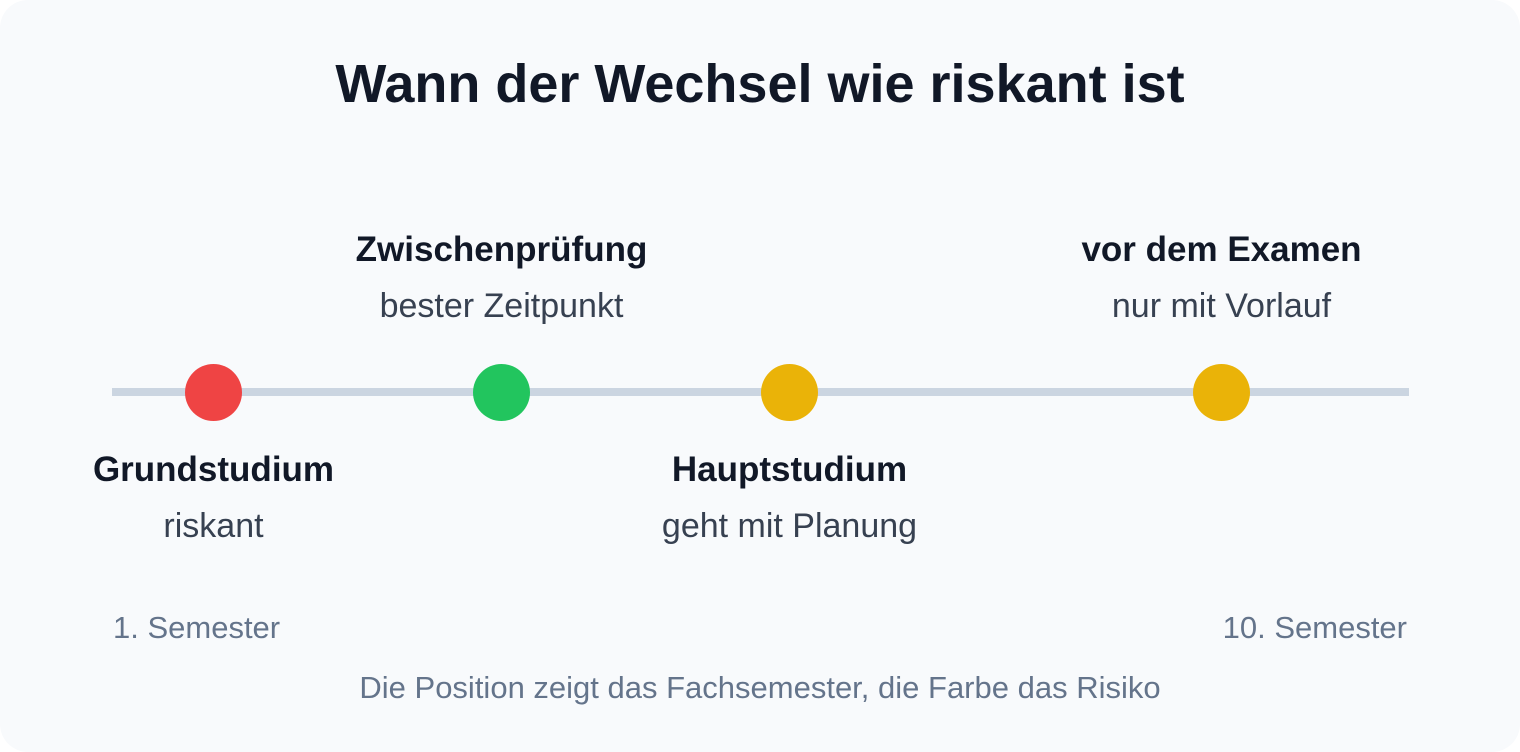 Image resolution: width=1520 pixels, height=752 pixels. I want to click on phase-note: nur mit Vorlauf, so click(1221, 306).